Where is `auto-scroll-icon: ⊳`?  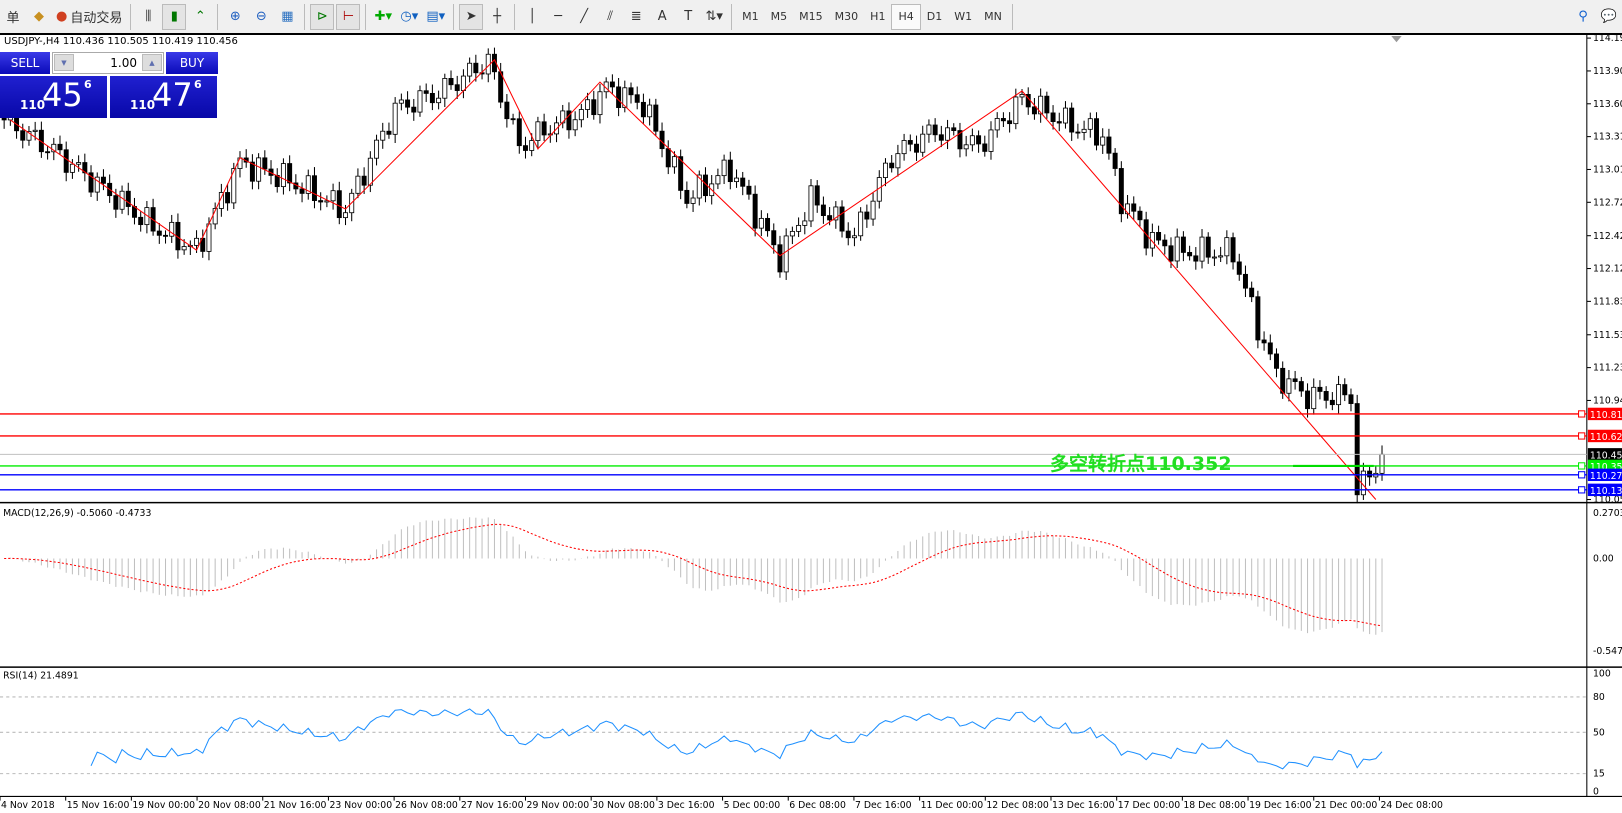
auto-scroll-icon: ⊳ is located at coordinates (322, 16).